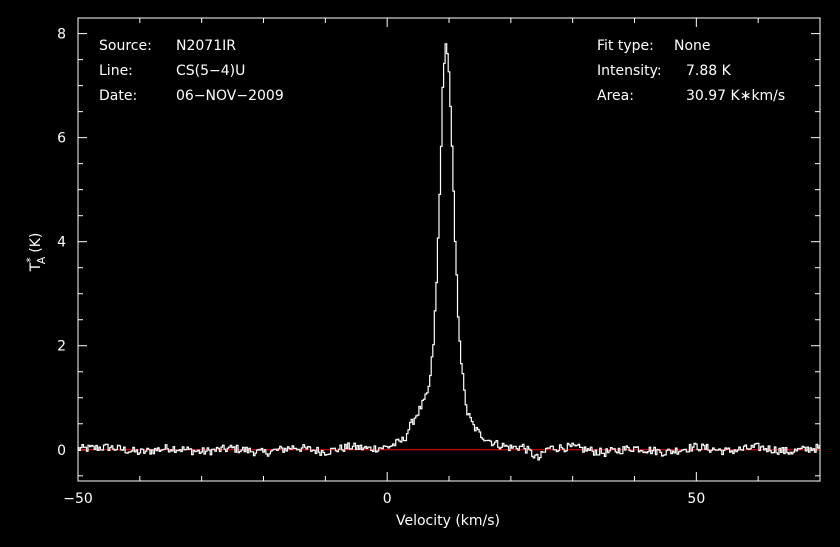 This screenshot has height=547, width=840. What do you see at coordinates (61, 243) in the screenshot?
I see `y-tick-label: 4` at bounding box center [61, 243].